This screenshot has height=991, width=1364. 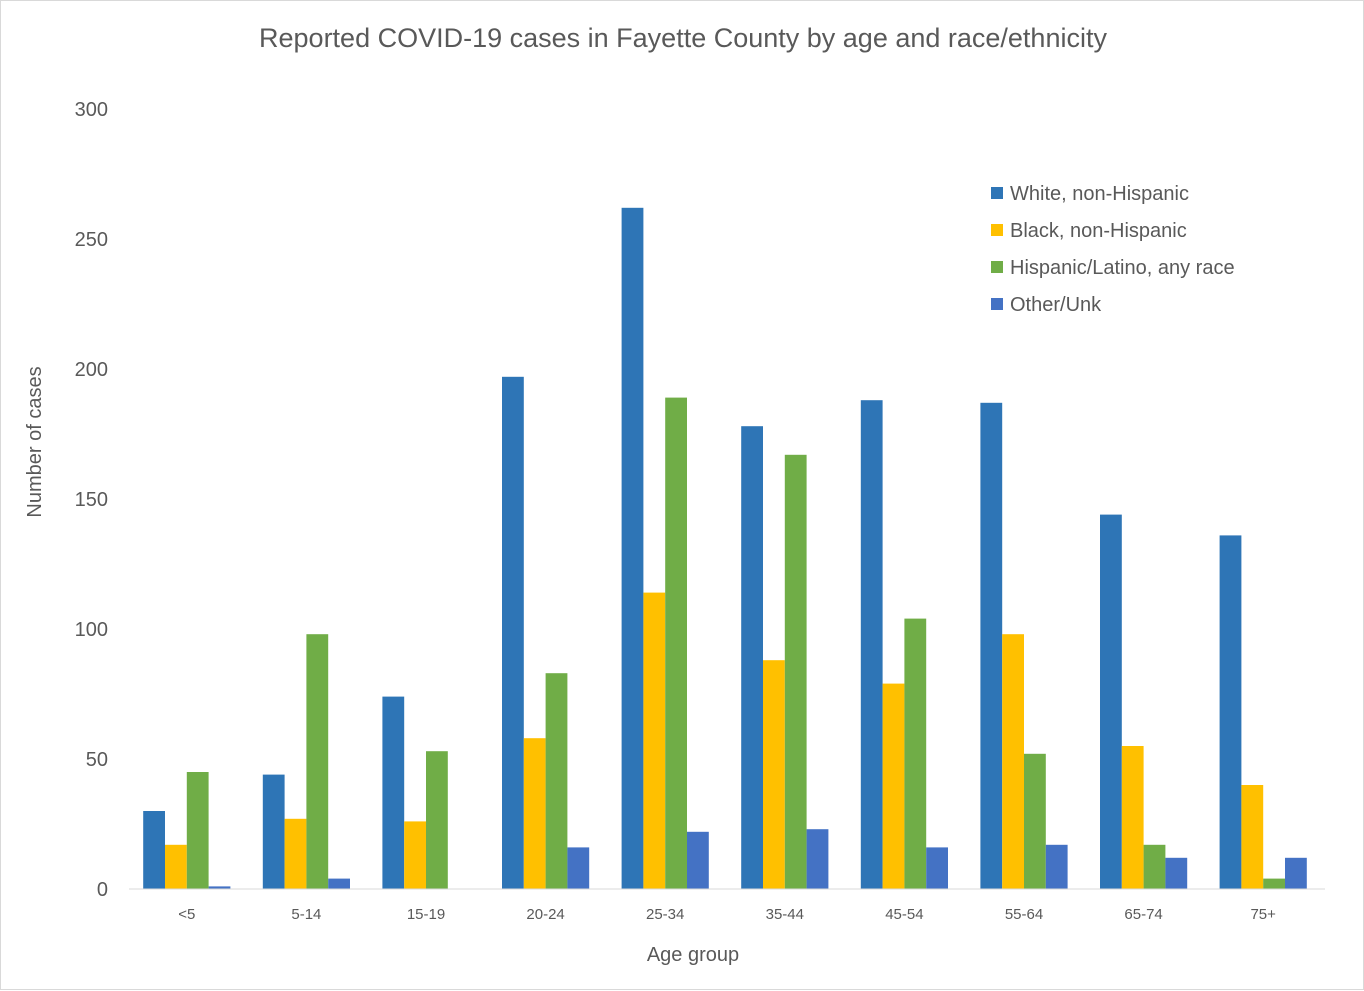 What do you see at coordinates (1143, 914) in the screenshot?
I see `x-tick-label: 65-74` at bounding box center [1143, 914].